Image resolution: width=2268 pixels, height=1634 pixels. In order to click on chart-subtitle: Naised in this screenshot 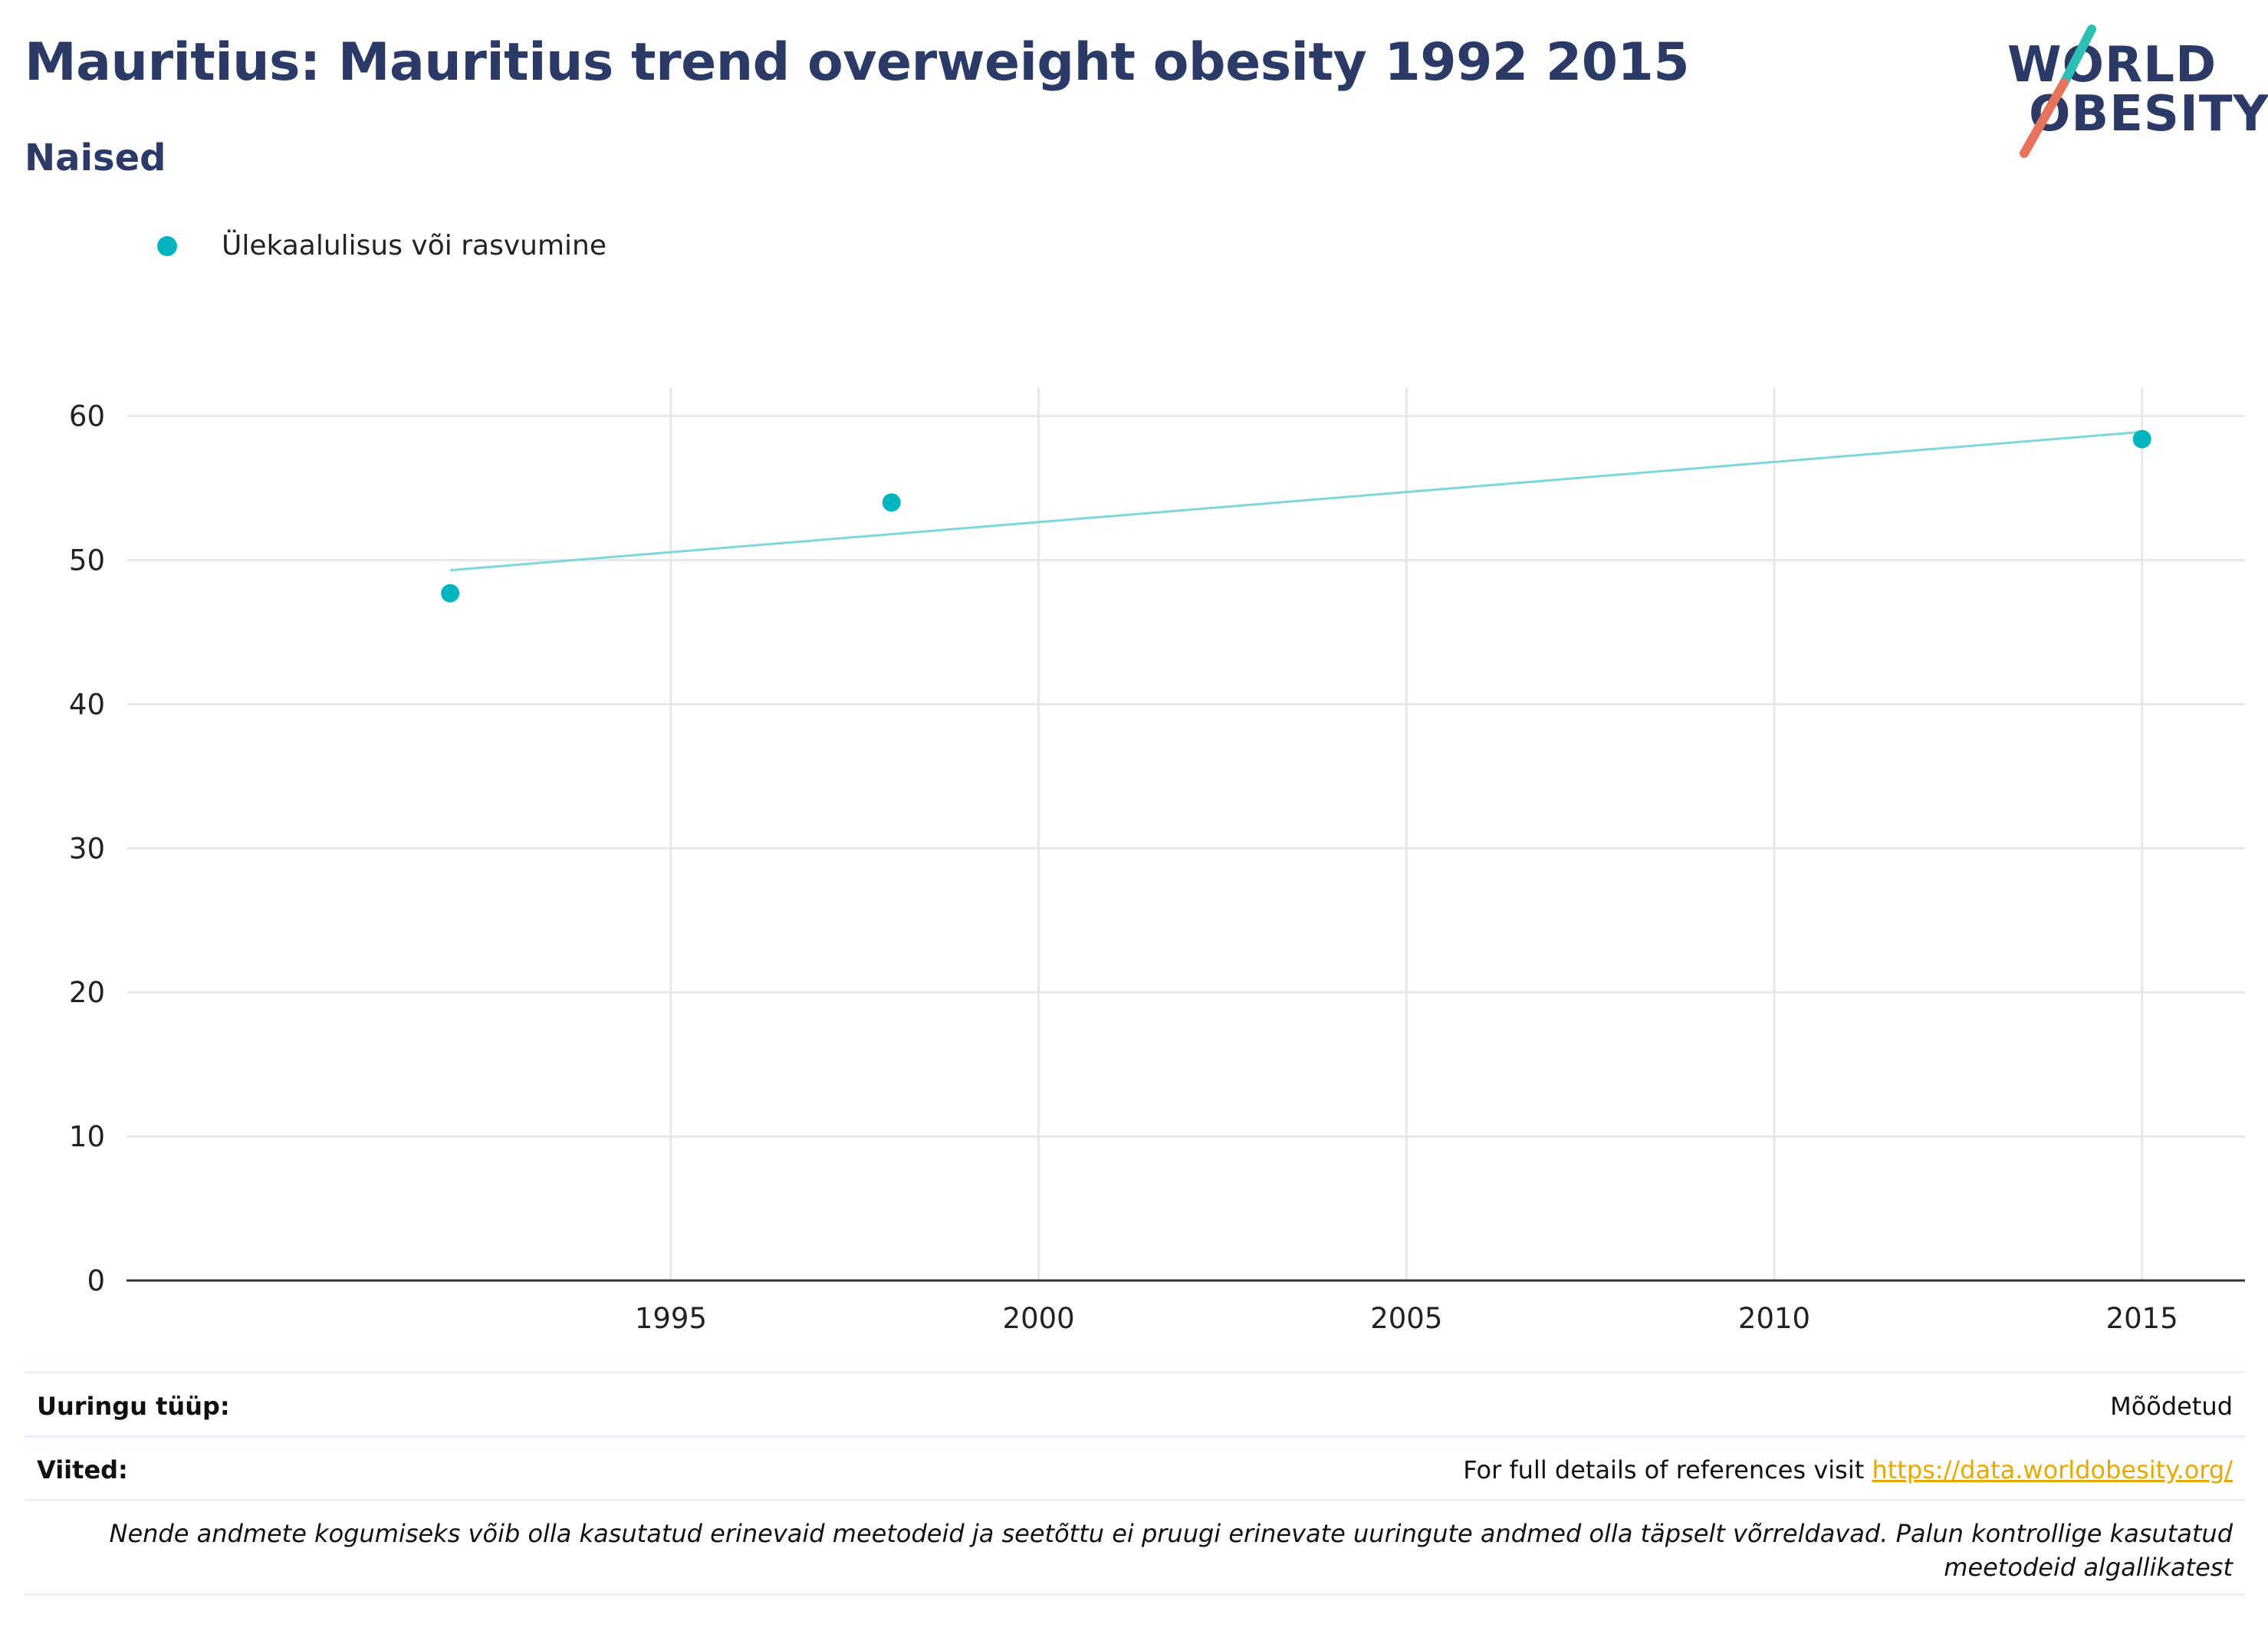, I will do `click(95, 158)`.